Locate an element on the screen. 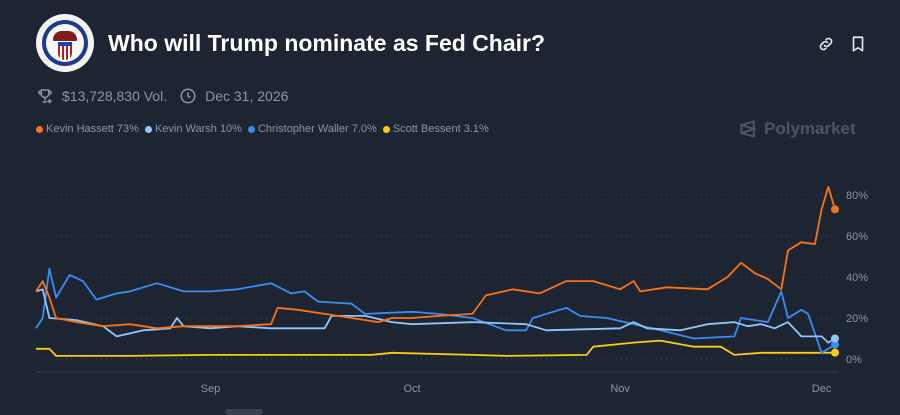 The width and height of the screenshot is (900, 415). y-tick-label: 0% is located at coordinates (854, 360).